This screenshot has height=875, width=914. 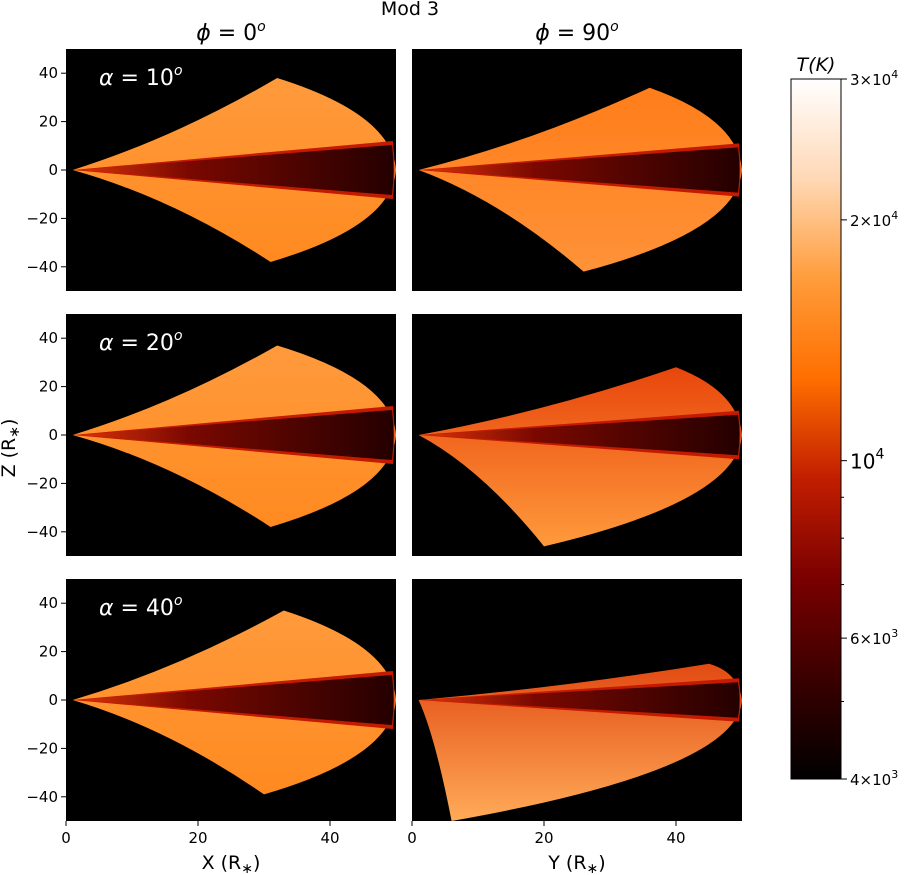 I want to click on alpha-label-1: α = 20o, so click(x=141, y=342).